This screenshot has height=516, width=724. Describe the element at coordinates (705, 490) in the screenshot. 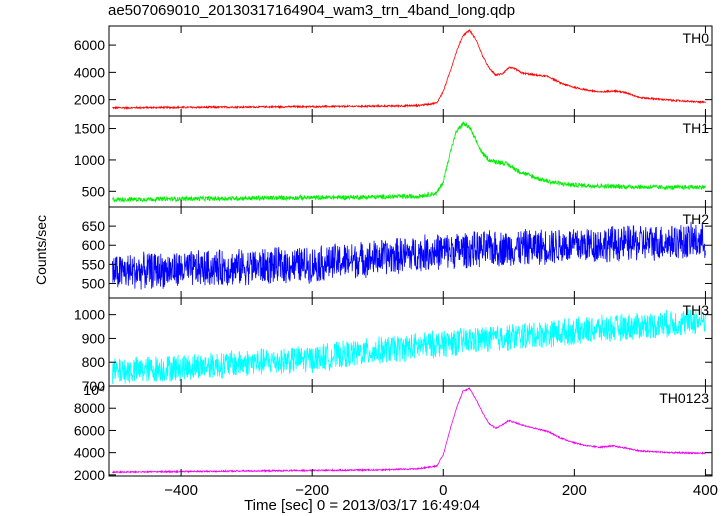

I see `x-tick-label: 400` at that location.